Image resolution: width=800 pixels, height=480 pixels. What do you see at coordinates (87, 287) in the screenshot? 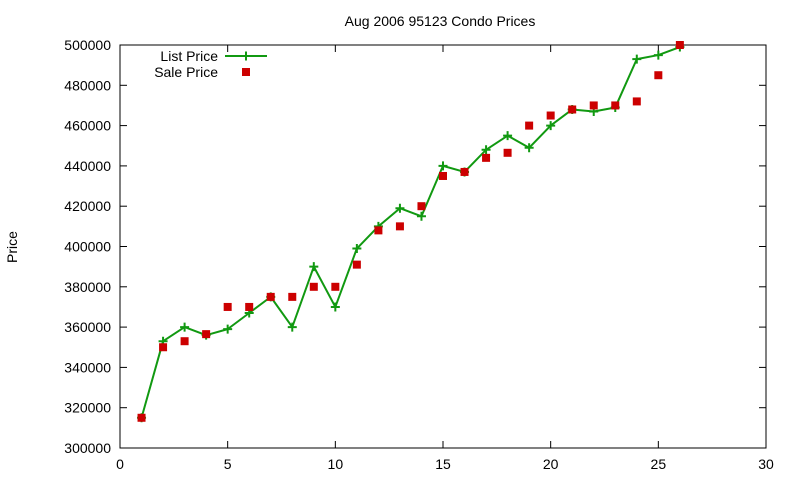
I see `y-tick-label: 380000` at bounding box center [87, 287].